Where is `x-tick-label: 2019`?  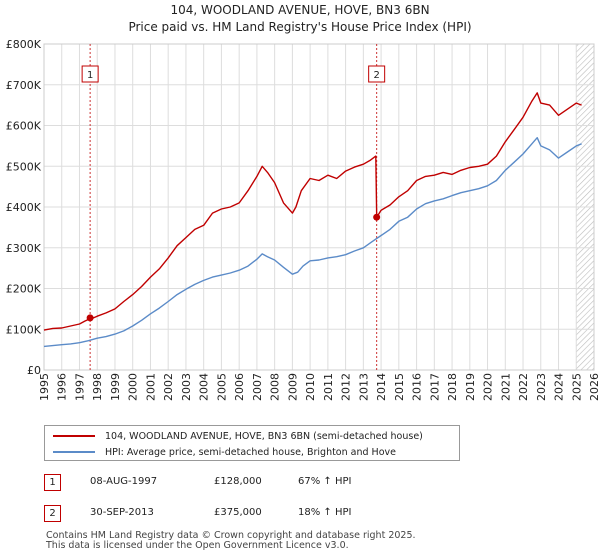 x-tick-label: 2019 is located at coordinates (470, 387).